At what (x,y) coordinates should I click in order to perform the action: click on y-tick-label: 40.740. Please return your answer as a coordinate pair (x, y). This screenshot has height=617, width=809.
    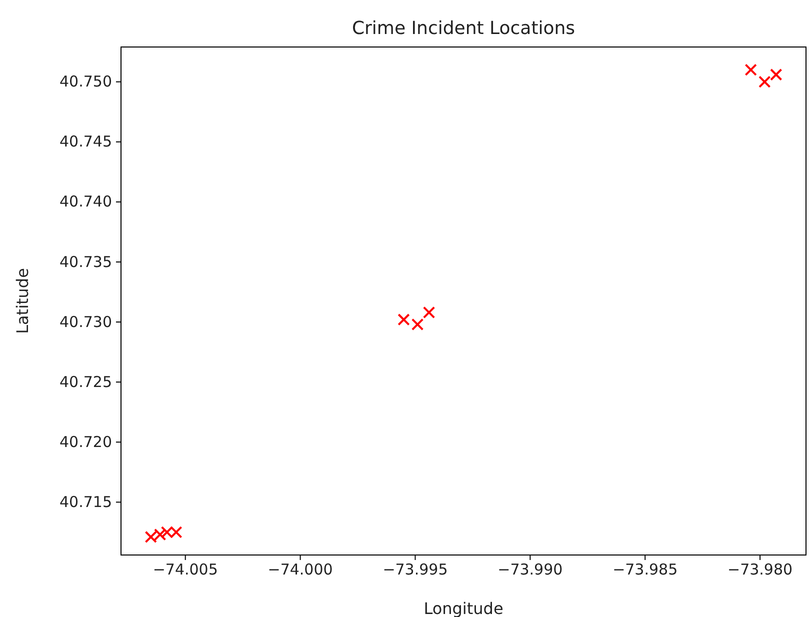
    Looking at the image, I should click on (86, 201).